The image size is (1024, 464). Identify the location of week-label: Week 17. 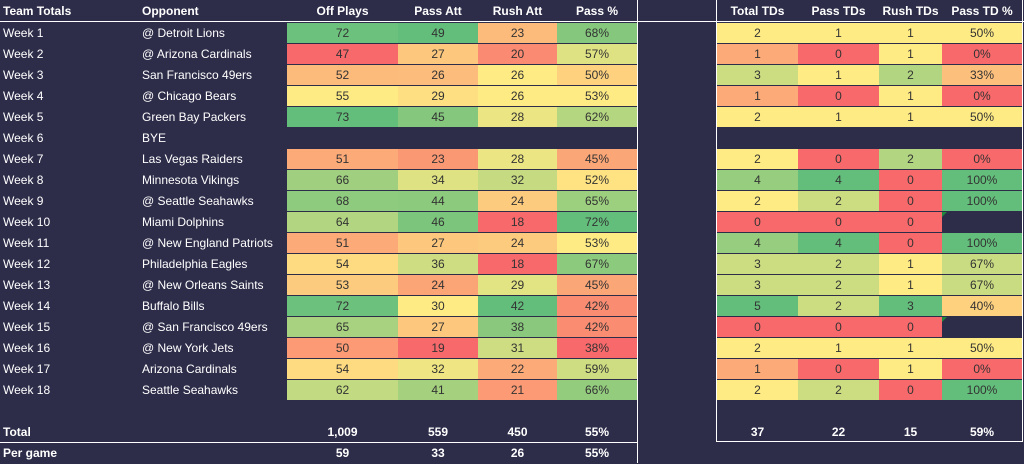
(27, 369).